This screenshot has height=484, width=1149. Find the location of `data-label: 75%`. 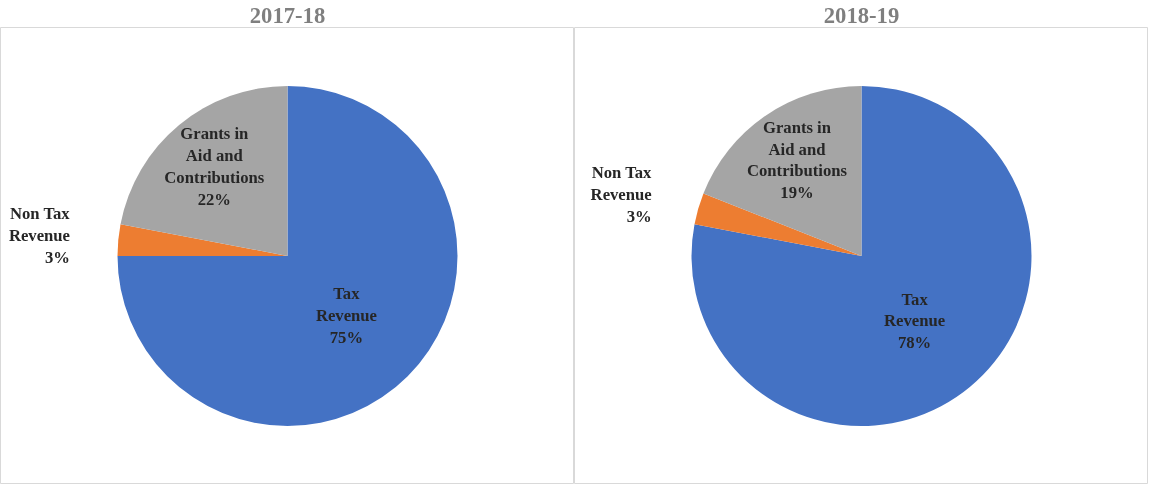

data-label: 75% is located at coordinates (346, 337).